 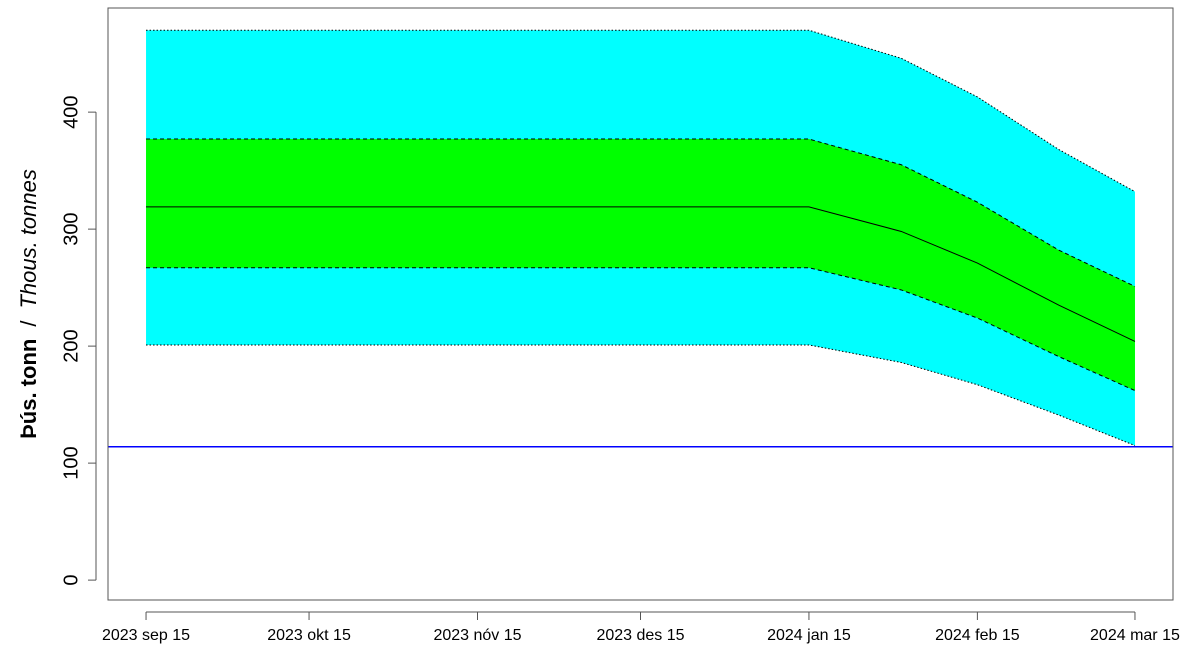 I want to click on x-tick-label: 2023 sep 15, so click(x=146, y=635).